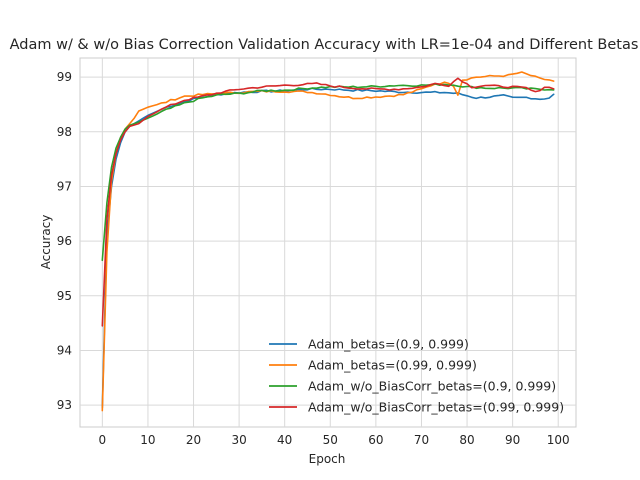 Image resolution: width=640 pixels, height=480 pixels. What do you see at coordinates (64, 405) in the screenshot?
I see `y-tick-label: 93` at bounding box center [64, 405].